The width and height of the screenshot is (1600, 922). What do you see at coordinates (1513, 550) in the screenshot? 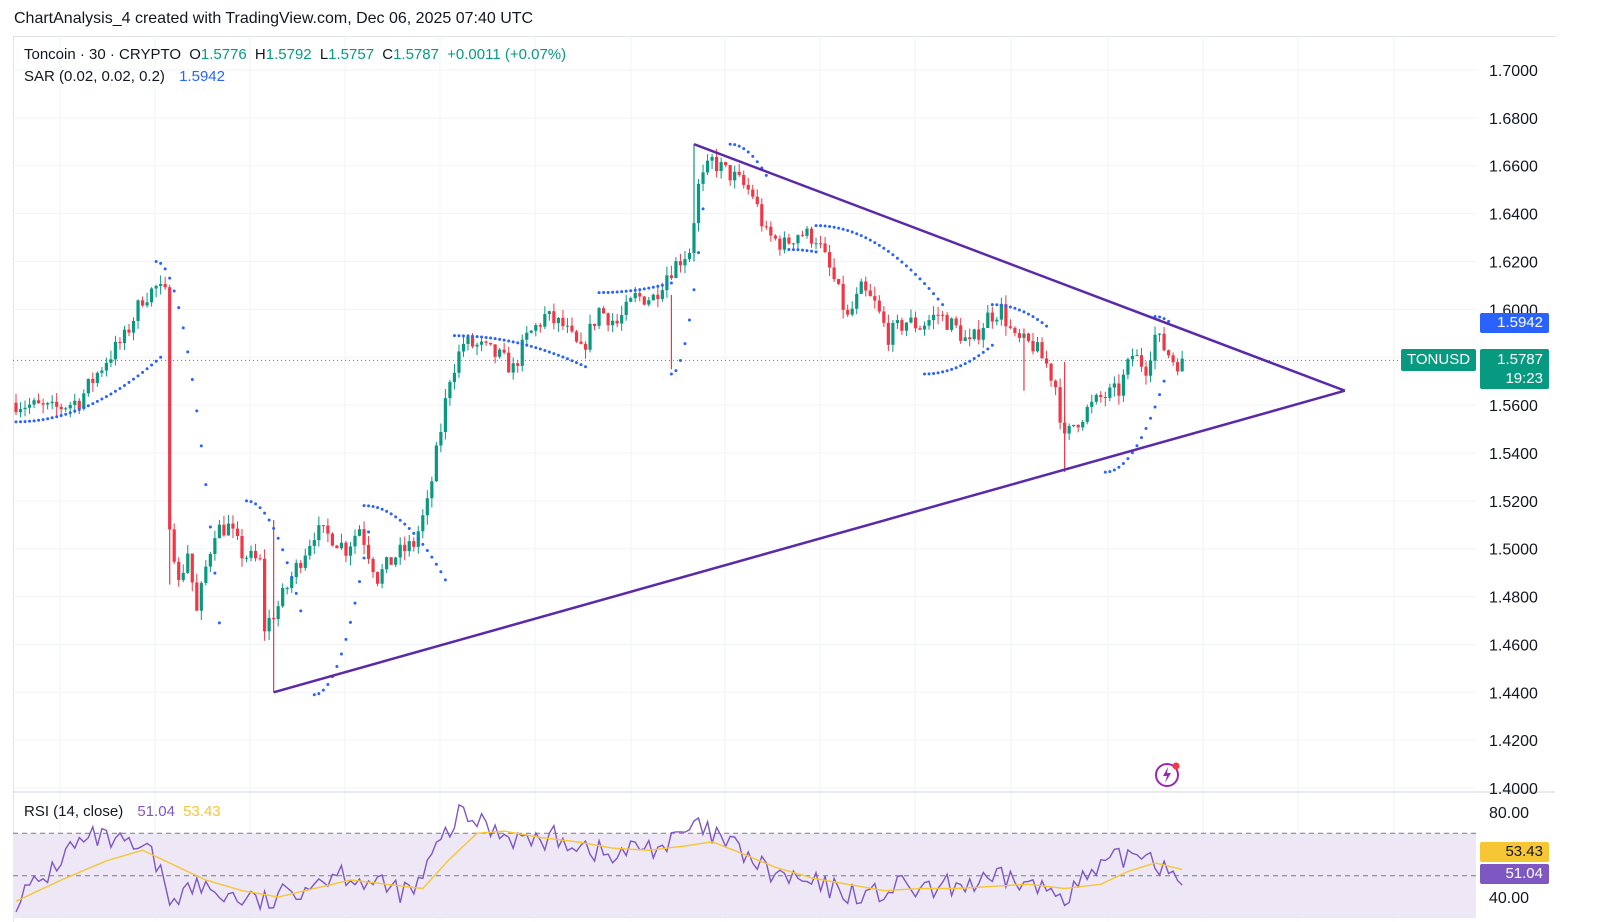
I see `price-axis-label: 1.5000` at bounding box center [1513, 550].